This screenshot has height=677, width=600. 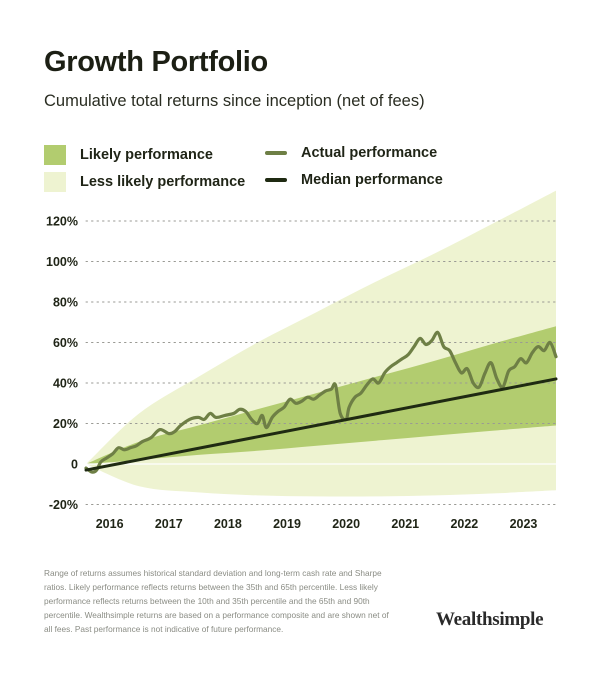 What do you see at coordinates (63, 505) in the screenshot?
I see `y-tick-label: -20%` at bounding box center [63, 505].